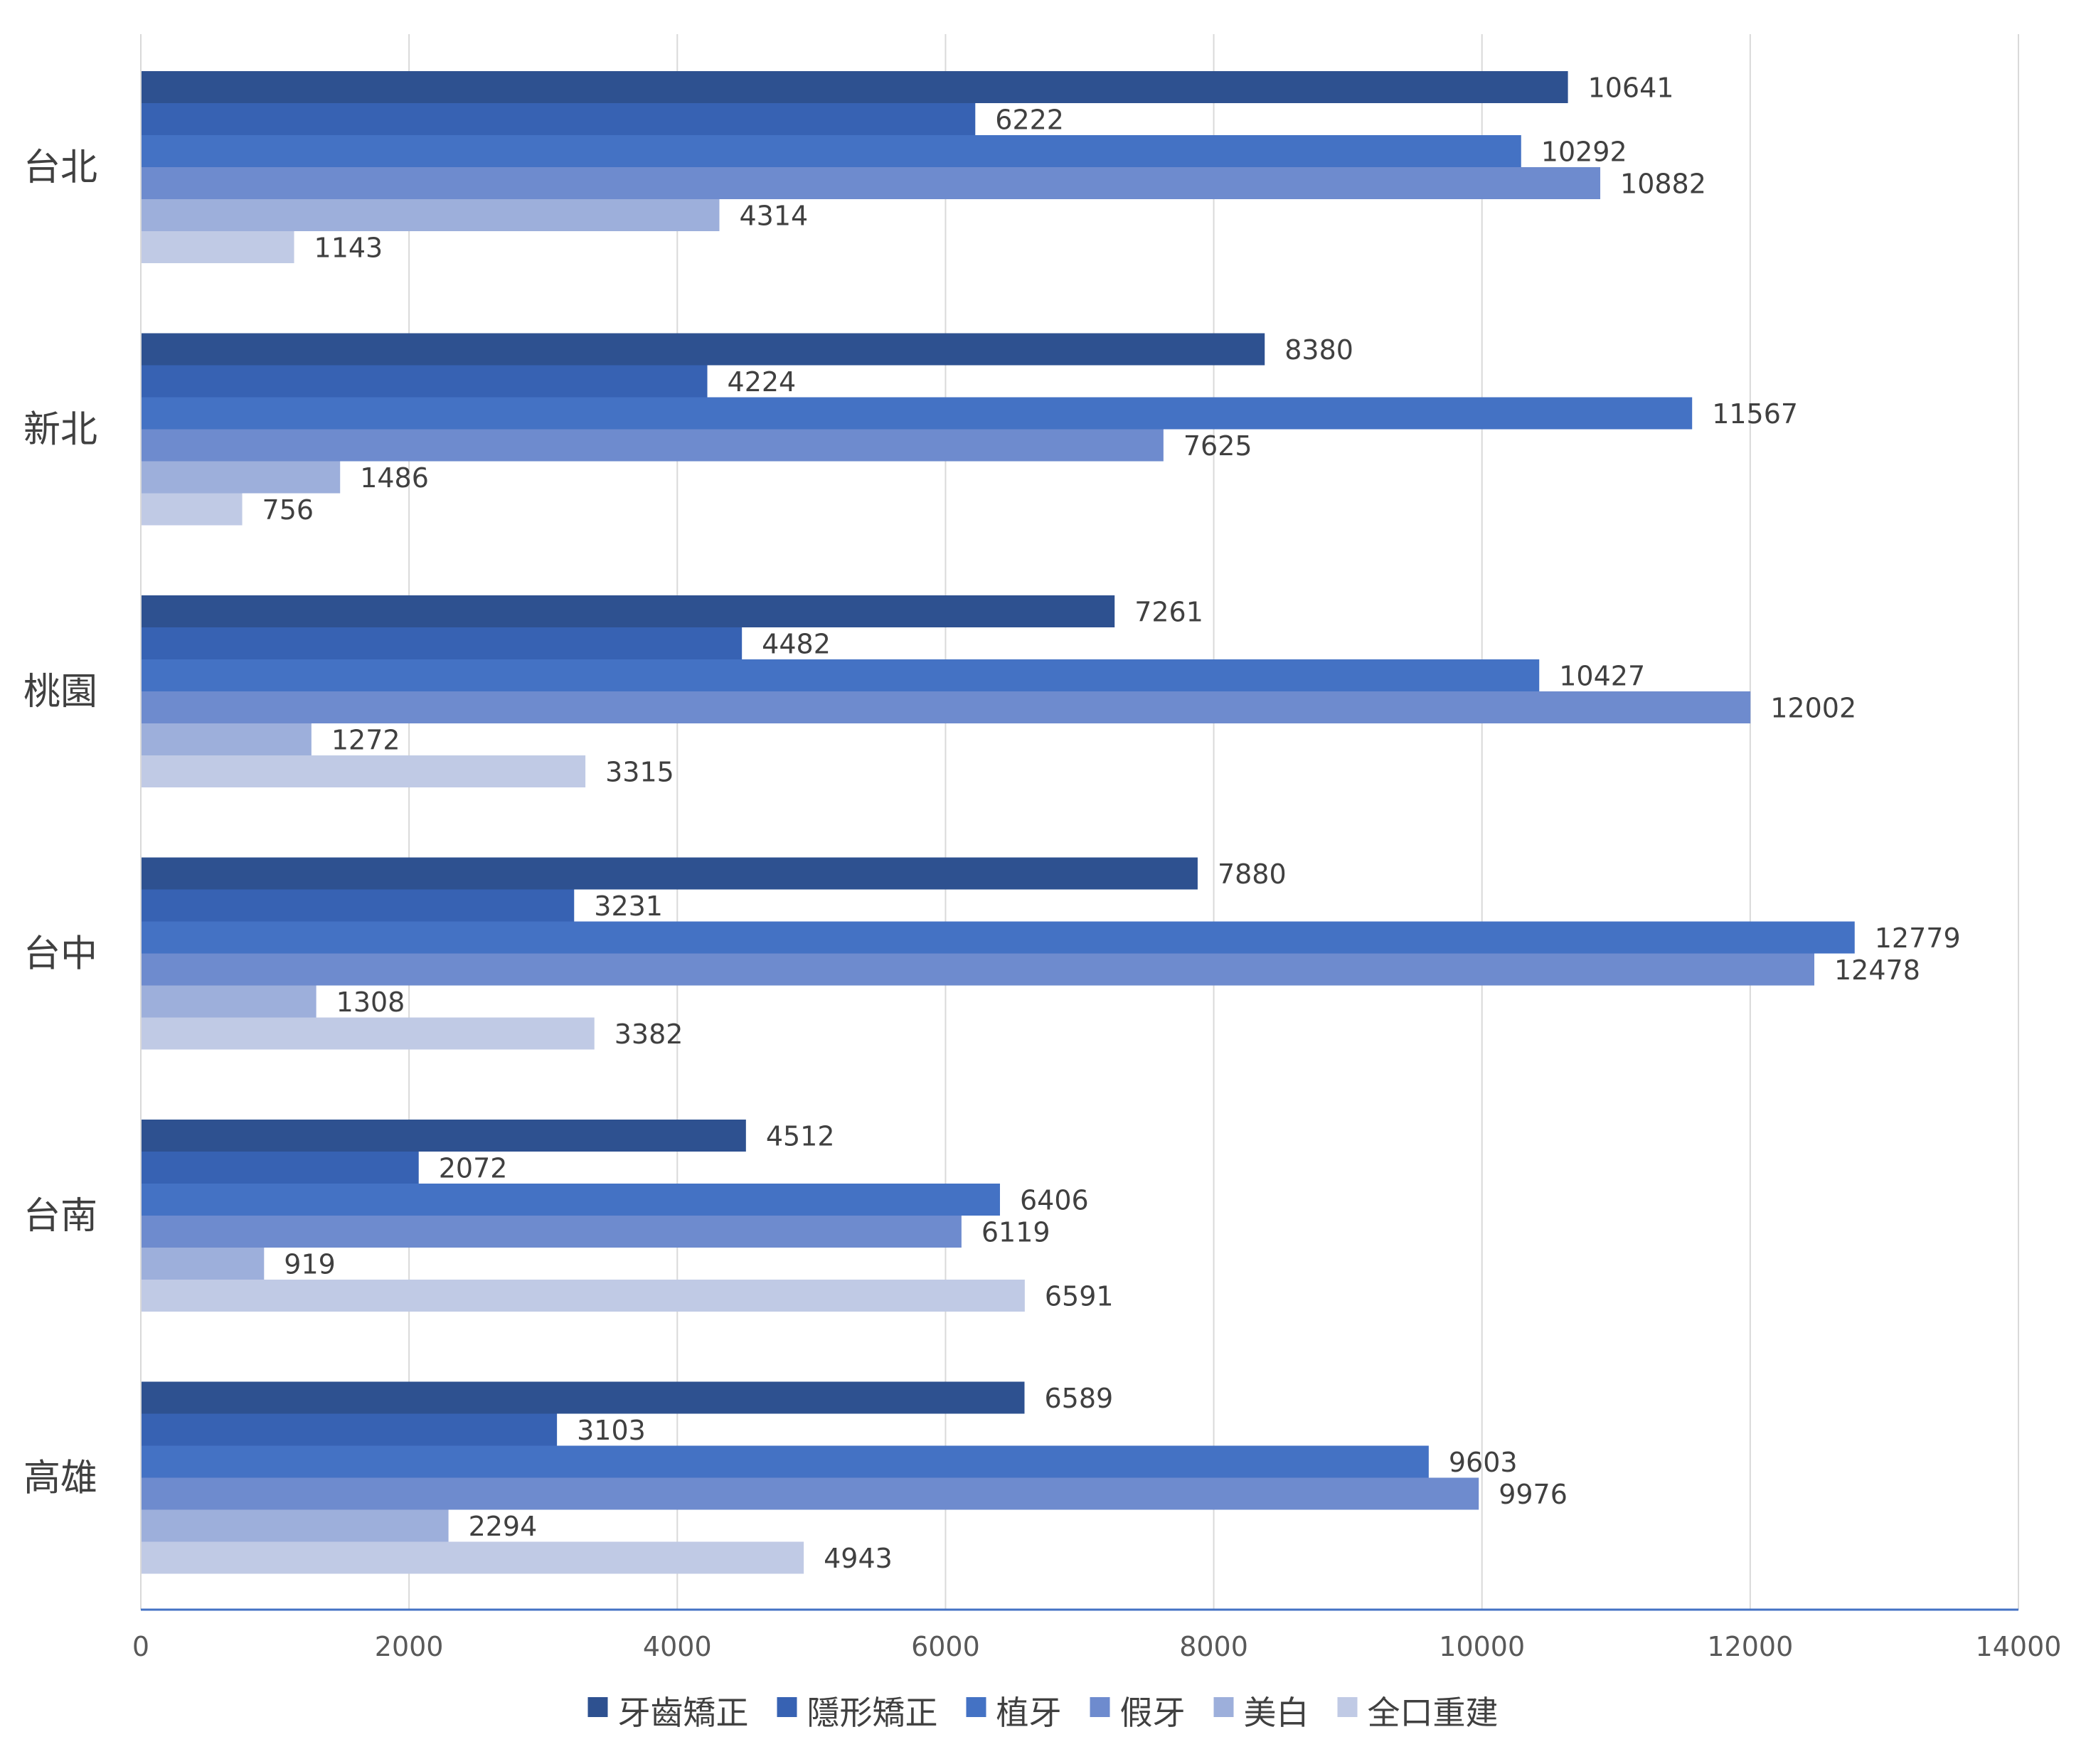 The height and width of the screenshot is (1764, 2086). Describe the element at coordinates (1015, 1232) in the screenshot. I see `data-label: 6119` at that location.